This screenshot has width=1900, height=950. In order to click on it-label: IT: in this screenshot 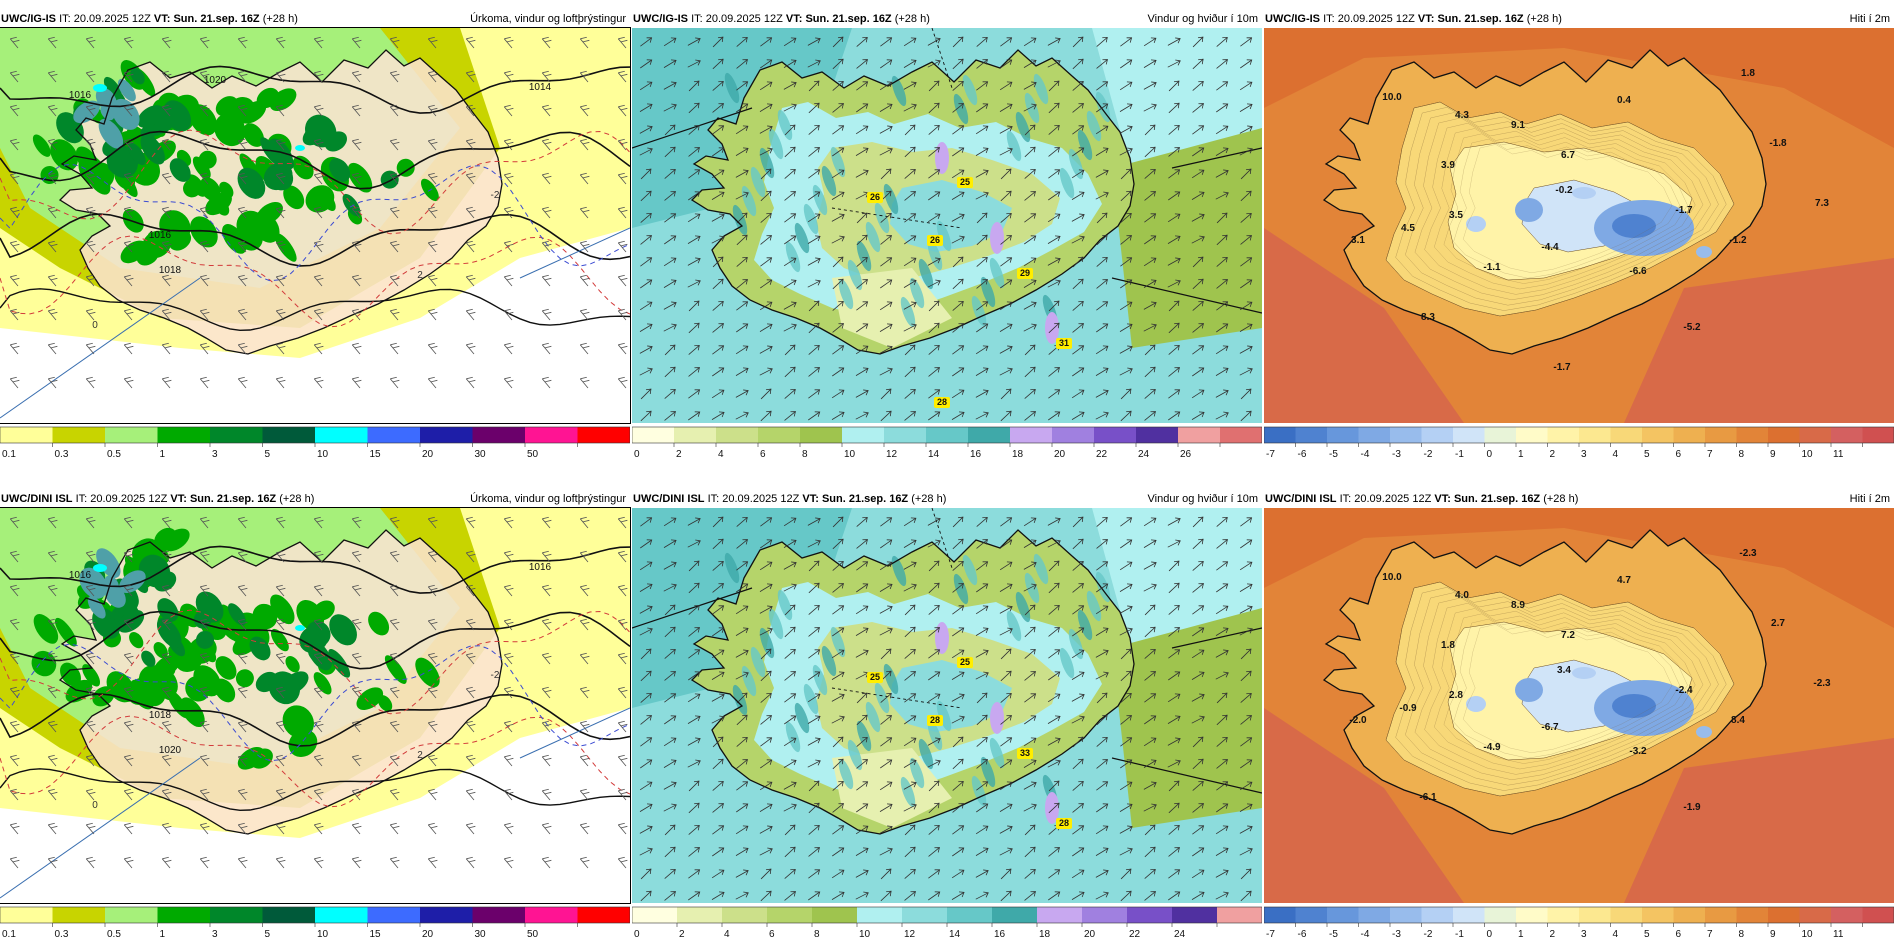, I will do `click(1345, 499)`.